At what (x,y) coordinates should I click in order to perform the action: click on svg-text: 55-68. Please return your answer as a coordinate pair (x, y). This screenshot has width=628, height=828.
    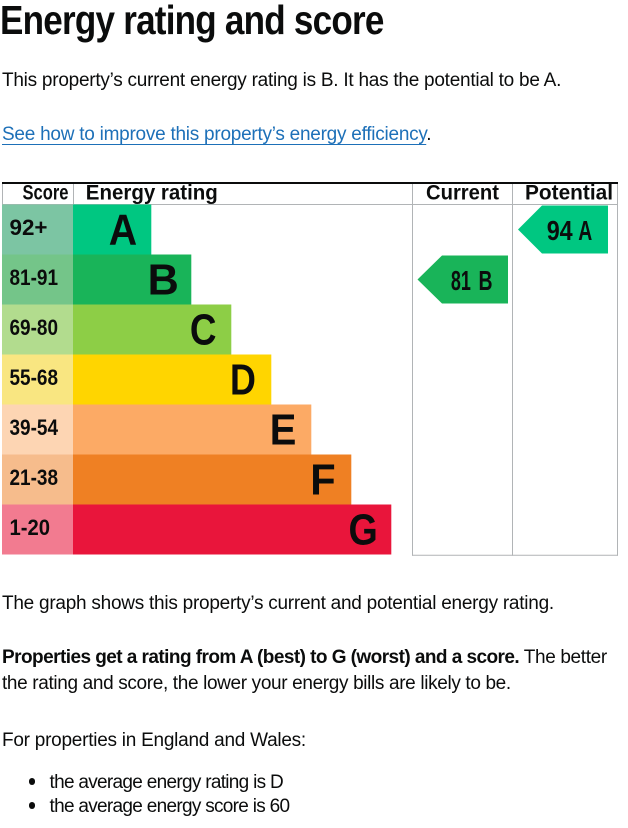
    Looking at the image, I should click on (34, 377).